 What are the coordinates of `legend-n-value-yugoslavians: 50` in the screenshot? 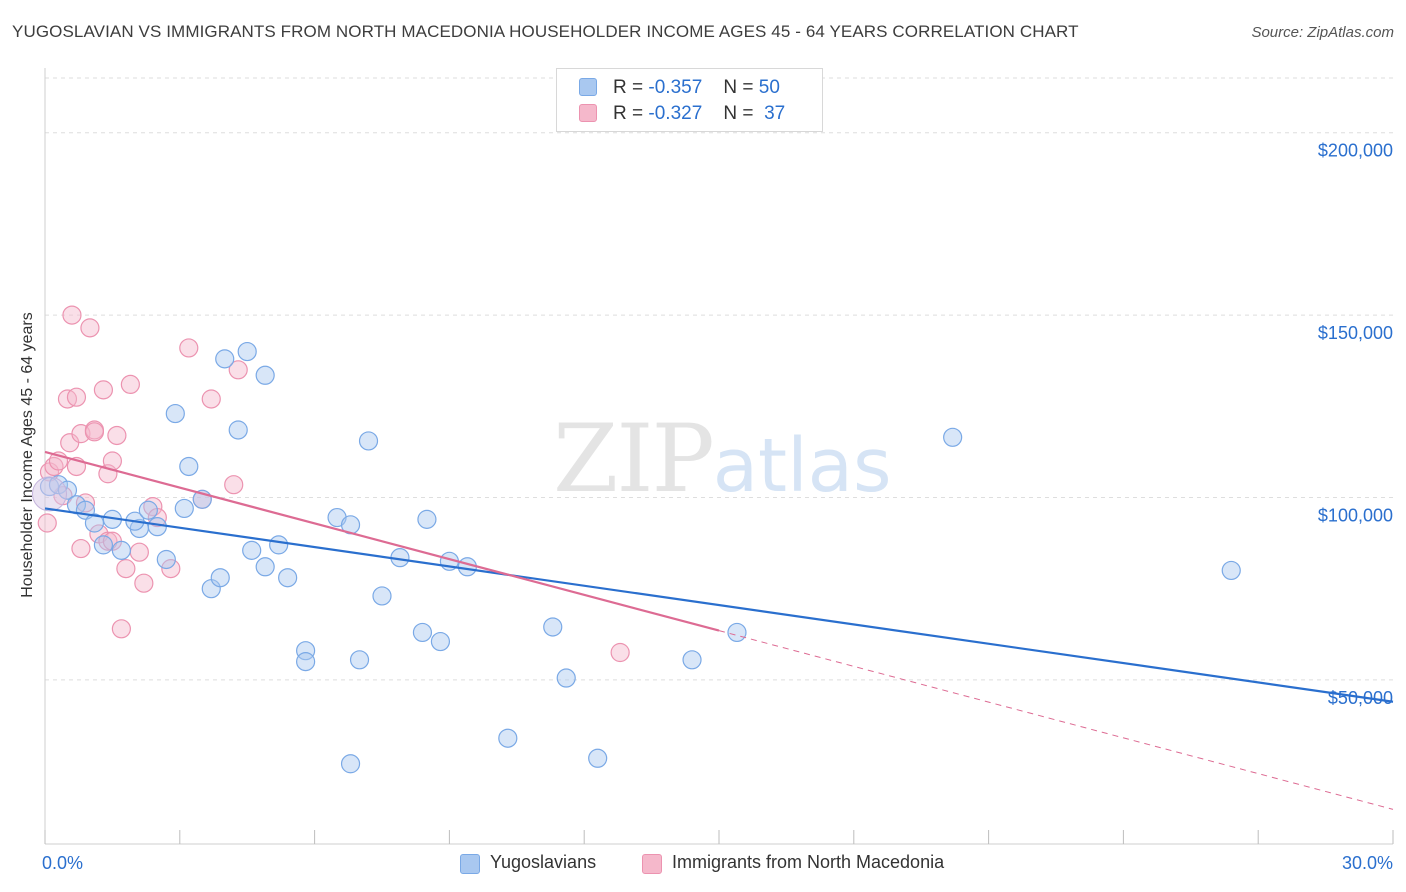 It's located at (769, 87).